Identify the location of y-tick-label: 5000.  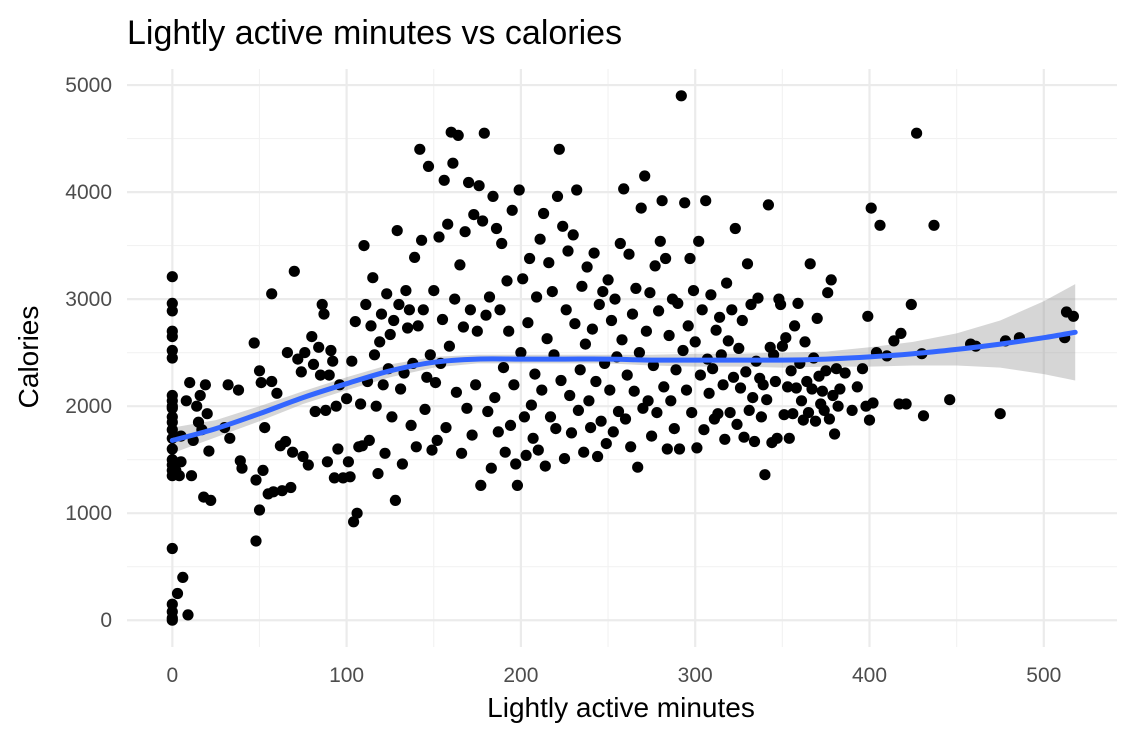
(88, 85).